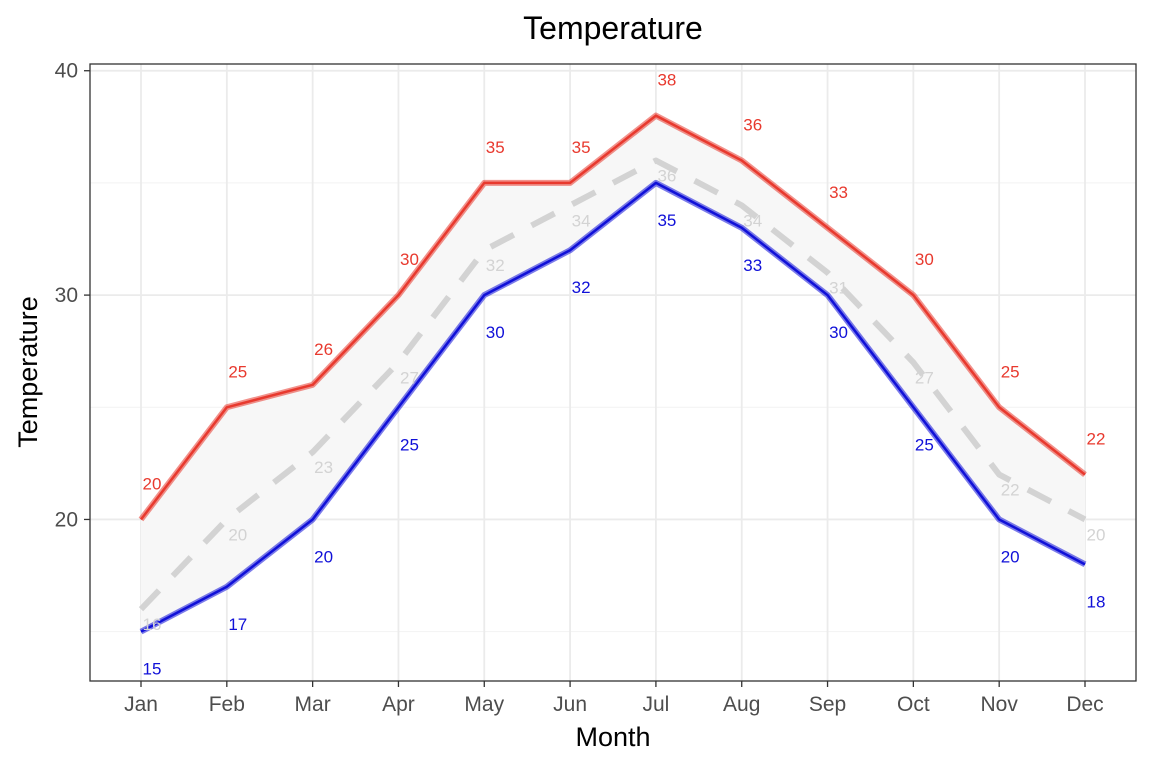 The image size is (1152, 768). I want to click on data-label-low: 17, so click(237, 624).